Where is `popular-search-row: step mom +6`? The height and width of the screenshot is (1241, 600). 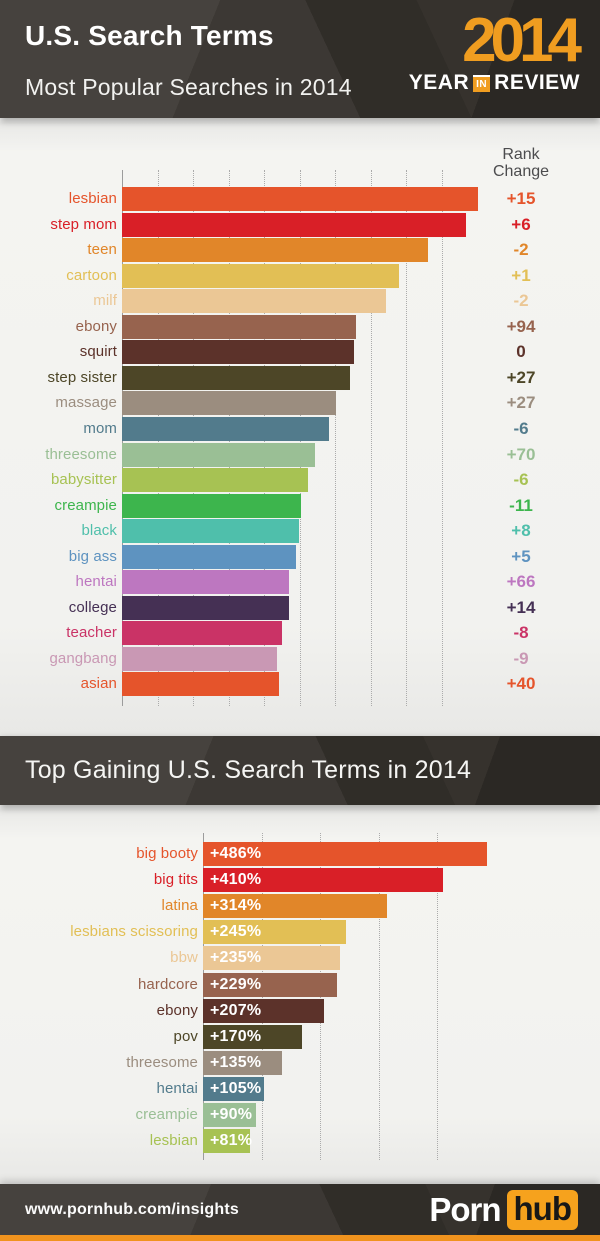
popular-search-row: step mom +6 is located at coordinates (300, 225).